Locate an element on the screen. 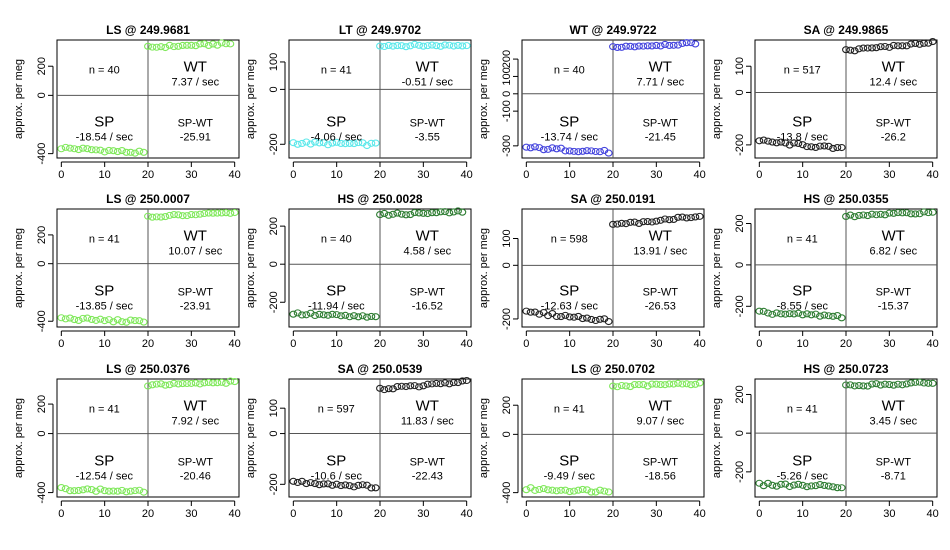 Image resolution: width=950 pixels, height=550 pixels. wt-rate: 6.82 / sec is located at coordinates (893, 252).